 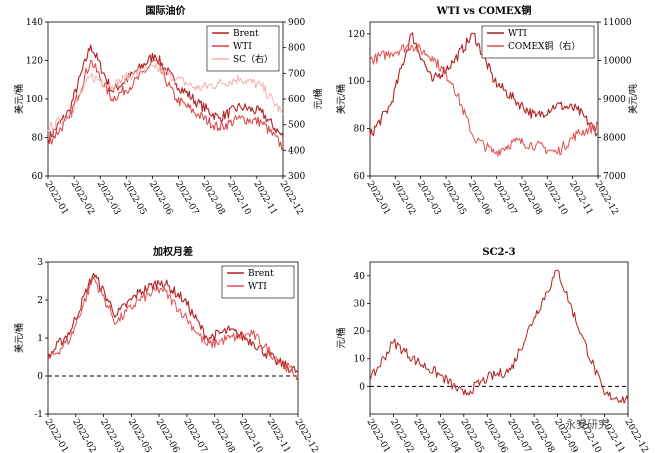 I want to click on y2-tick-label: 300, so click(x=296, y=177).